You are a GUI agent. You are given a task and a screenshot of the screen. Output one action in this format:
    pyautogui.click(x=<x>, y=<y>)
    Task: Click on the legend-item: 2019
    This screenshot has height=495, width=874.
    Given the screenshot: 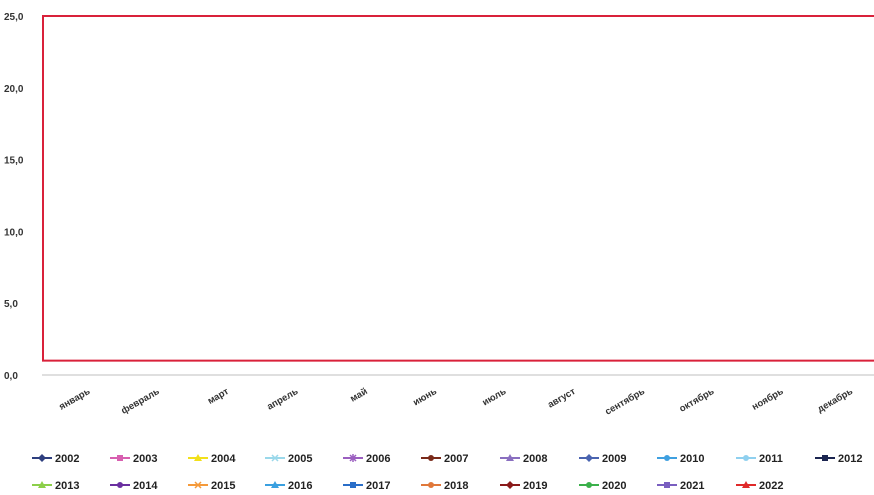 What is the action you would take?
    pyautogui.click(x=523, y=486)
    